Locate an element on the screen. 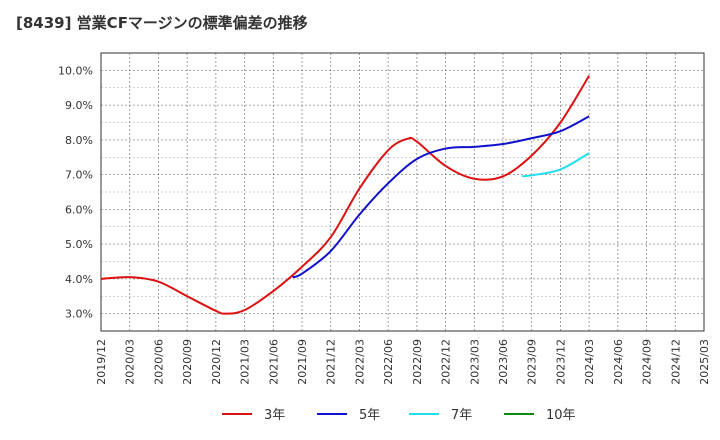  legend-item: 10年 is located at coordinates (540, 415).